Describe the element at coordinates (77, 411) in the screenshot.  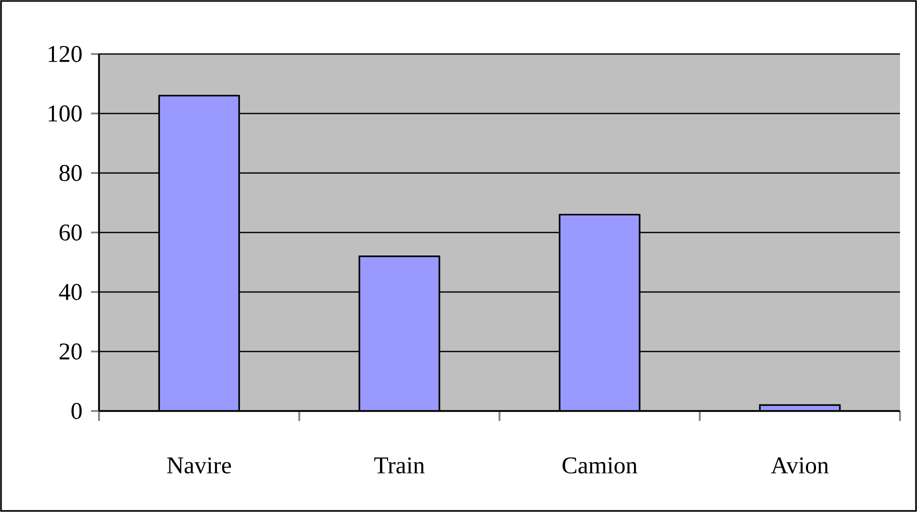
I see `y-tick-label: 0` at that location.